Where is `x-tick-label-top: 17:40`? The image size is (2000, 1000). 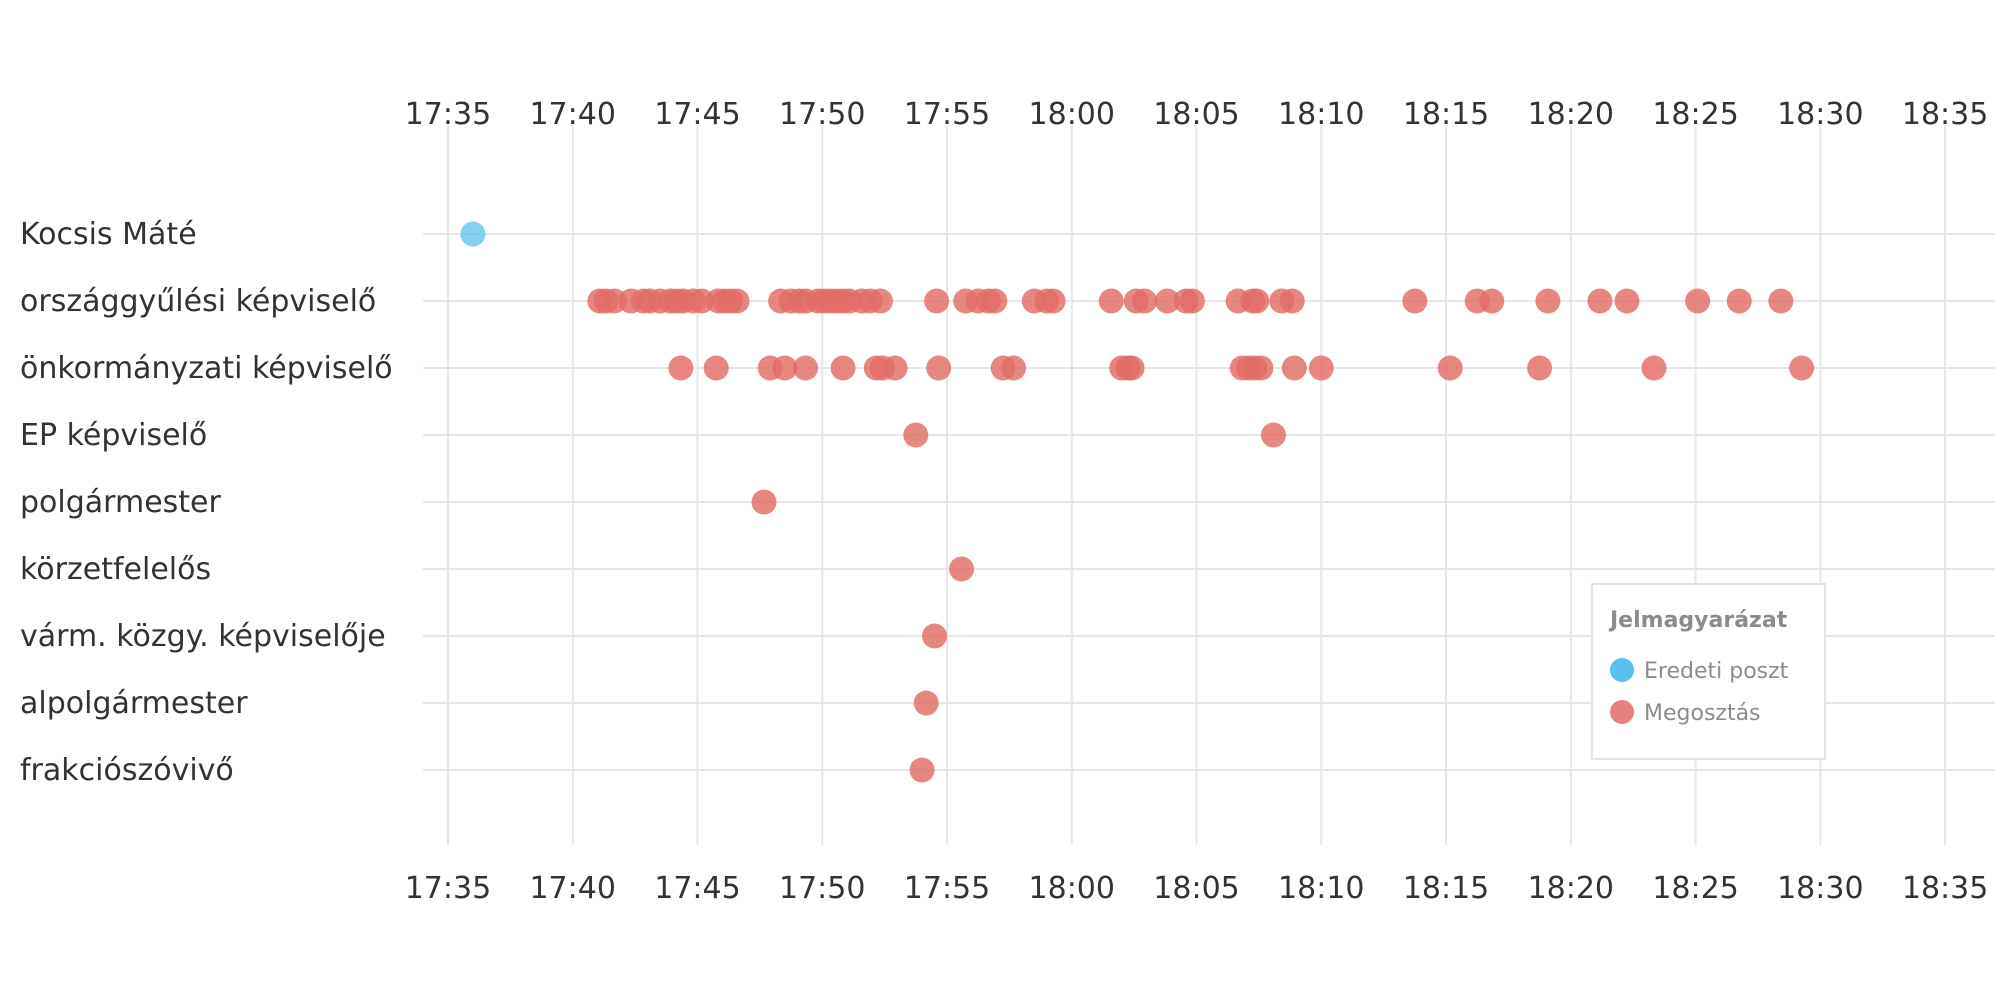 x-tick-label-top: 17:40 is located at coordinates (572, 114).